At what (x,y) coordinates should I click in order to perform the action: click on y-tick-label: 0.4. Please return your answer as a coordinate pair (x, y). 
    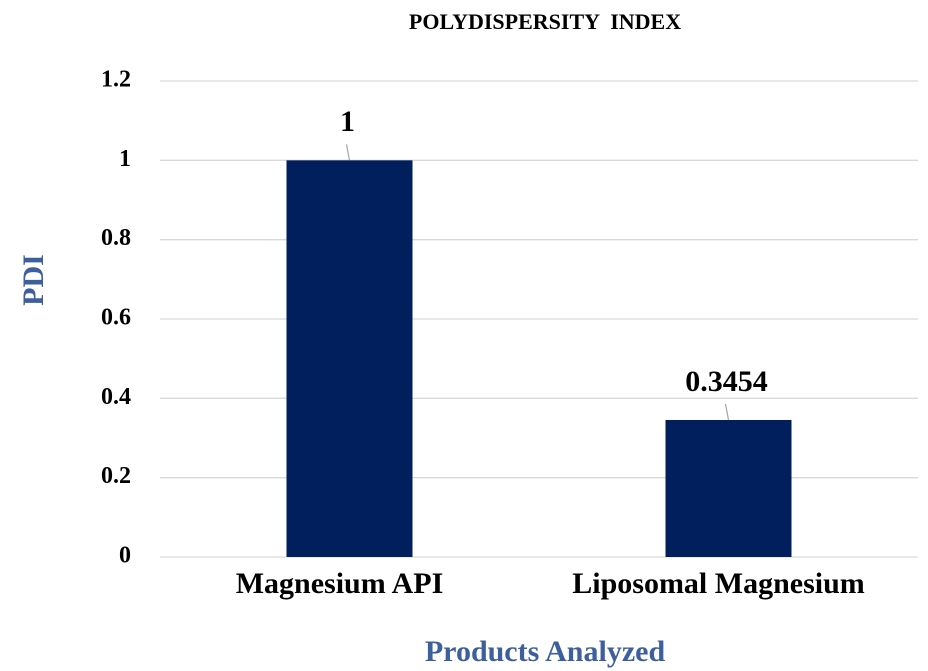
    Looking at the image, I should click on (116, 397).